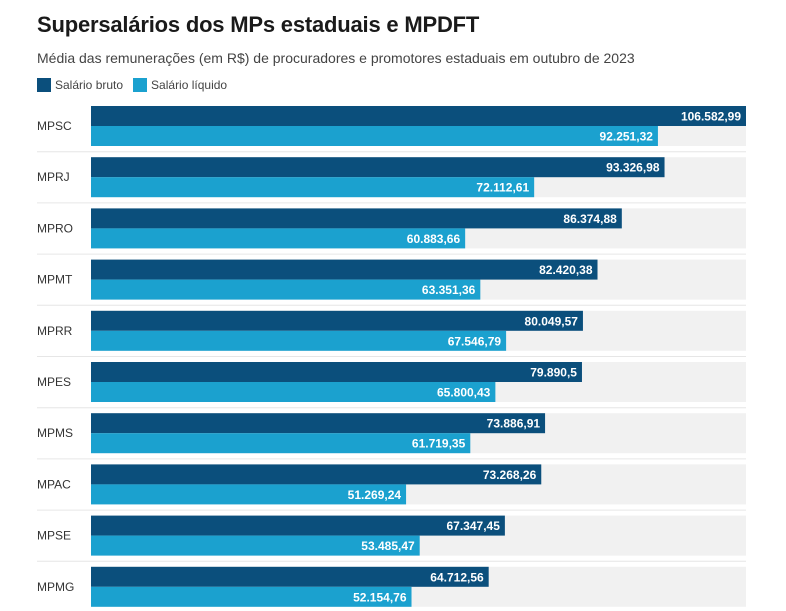  Describe the element at coordinates (552, 321) in the screenshot. I see `data-label: 80.049,57` at that location.